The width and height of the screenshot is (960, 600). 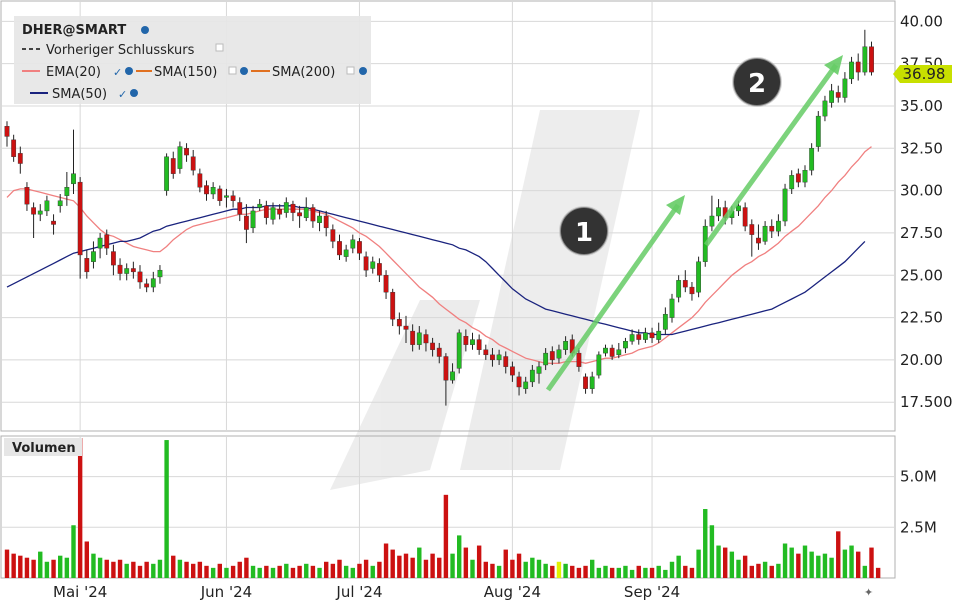 What do you see at coordinates (74, 30) in the screenshot?
I see `legend-symbol: DHER@SMART` at bounding box center [74, 30].